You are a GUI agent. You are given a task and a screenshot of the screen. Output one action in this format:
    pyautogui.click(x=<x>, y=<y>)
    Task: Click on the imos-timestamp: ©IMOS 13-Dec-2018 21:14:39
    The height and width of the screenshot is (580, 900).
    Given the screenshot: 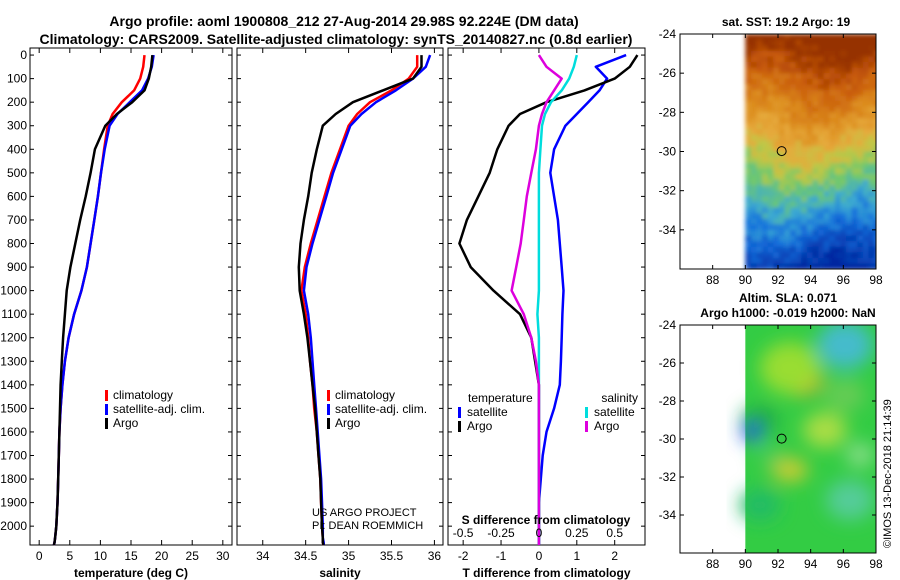 What is the action you would take?
    pyautogui.click(x=888, y=473)
    